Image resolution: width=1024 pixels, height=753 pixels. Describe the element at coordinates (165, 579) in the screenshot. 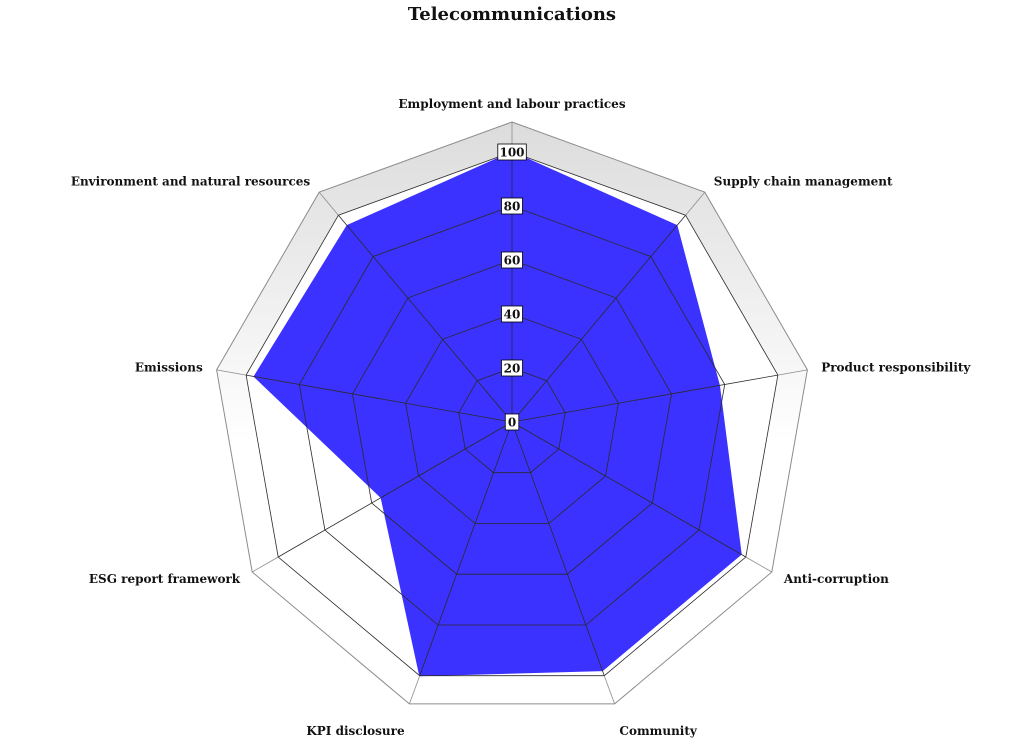

I see `axis-label-6: ESG report framework` at that location.